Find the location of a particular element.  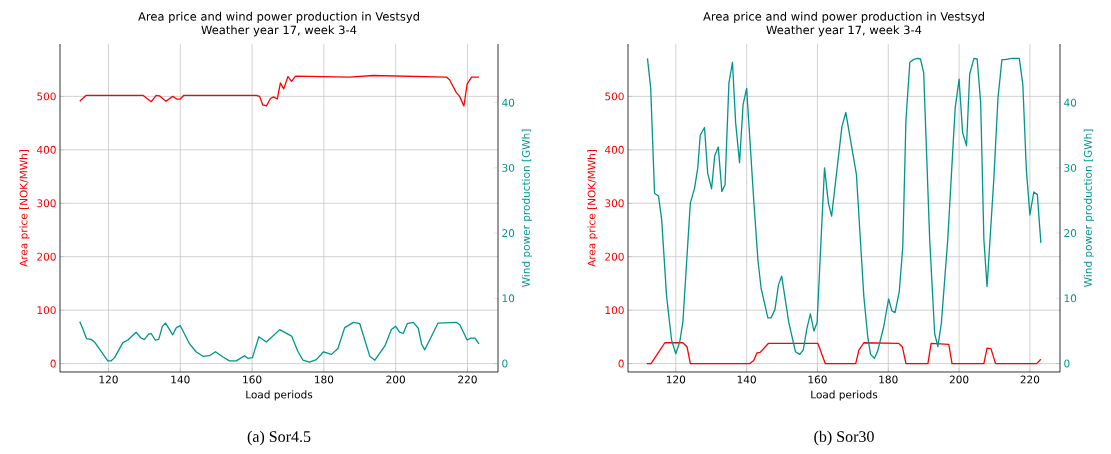

text: (a) Sor4.5 is located at coordinates (279, 438).